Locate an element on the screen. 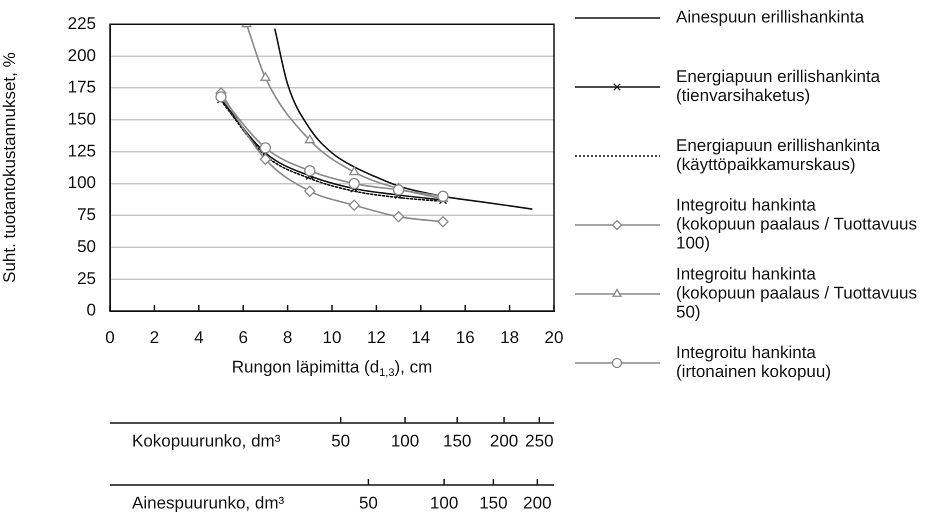  text: Ainespuurunko, dm³ is located at coordinates (208, 503).